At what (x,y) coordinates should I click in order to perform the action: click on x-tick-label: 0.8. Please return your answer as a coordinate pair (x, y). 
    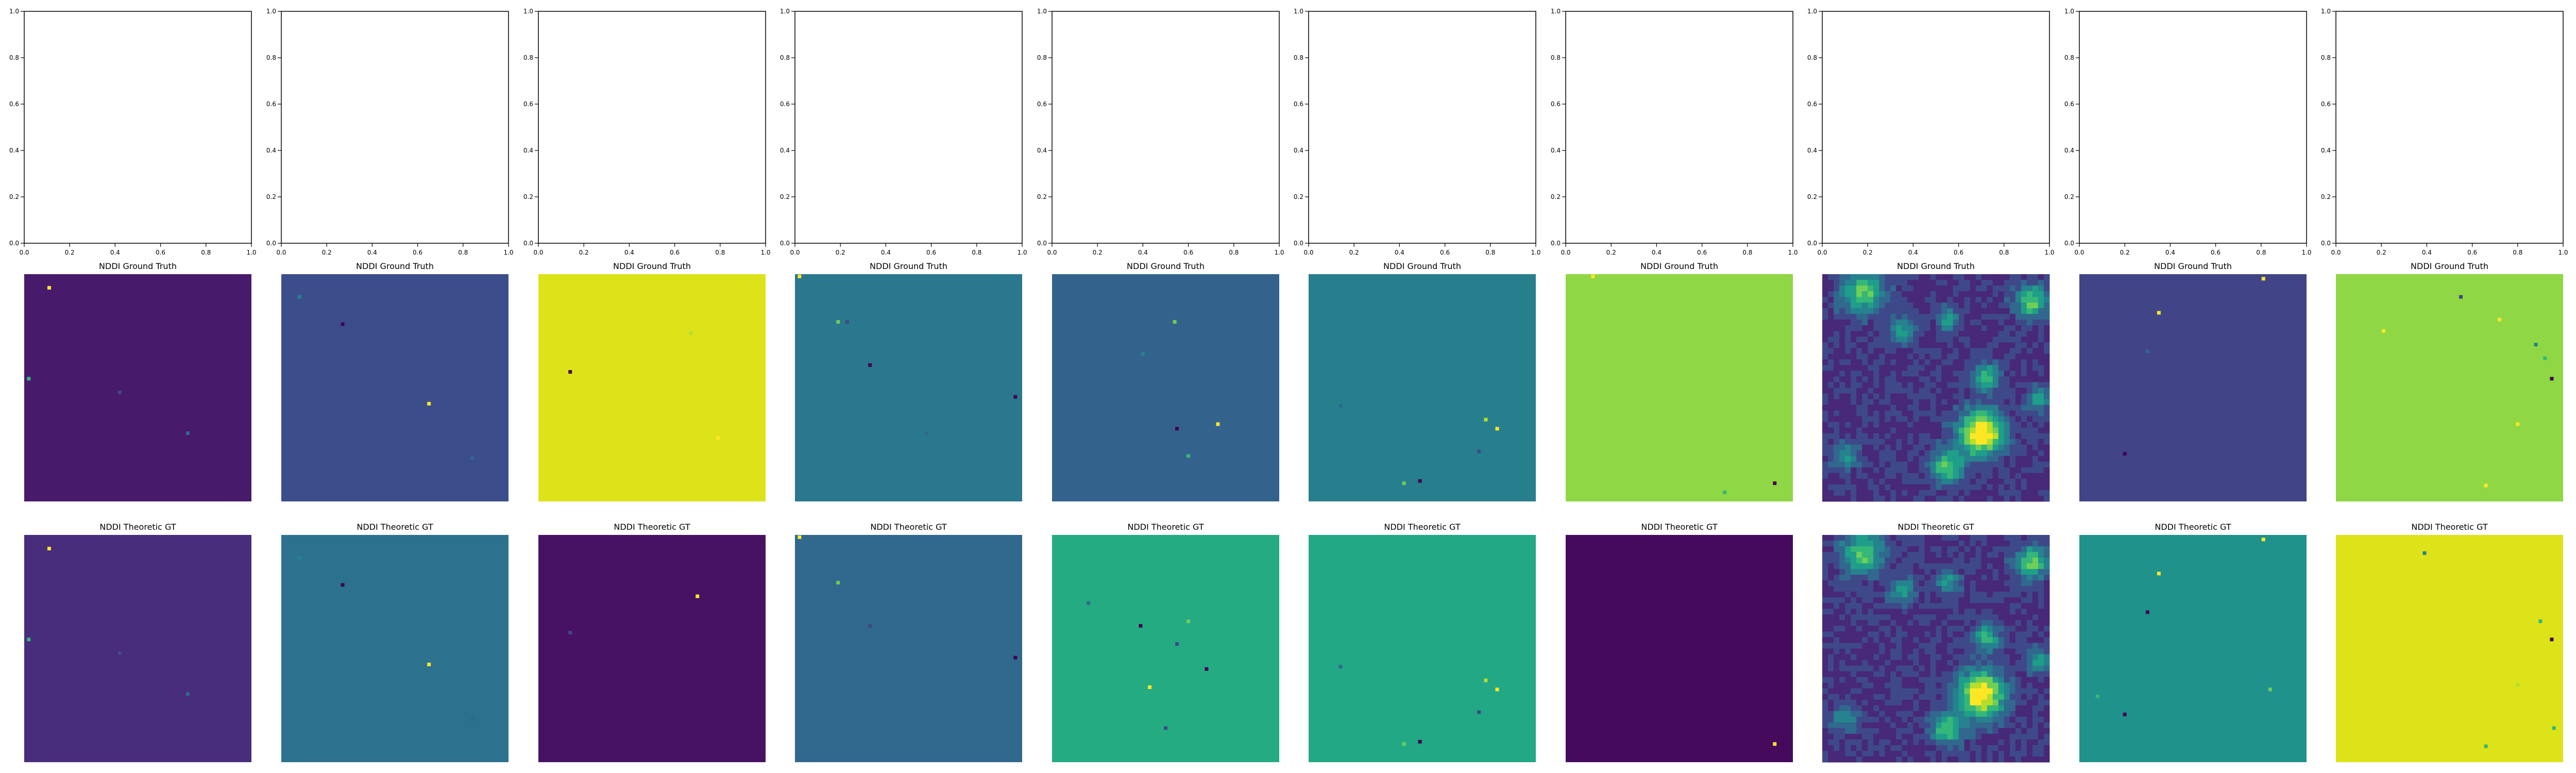
    Looking at the image, I should click on (463, 252).